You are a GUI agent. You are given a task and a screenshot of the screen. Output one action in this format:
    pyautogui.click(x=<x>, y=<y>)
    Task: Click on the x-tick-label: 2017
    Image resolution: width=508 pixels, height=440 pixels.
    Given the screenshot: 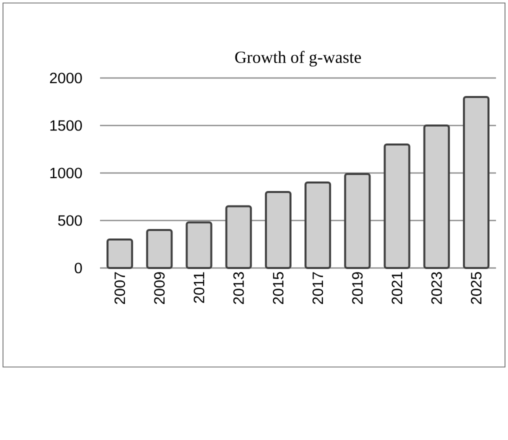 What is the action you would take?
    pyautogui.click(x=318, y=288)
    